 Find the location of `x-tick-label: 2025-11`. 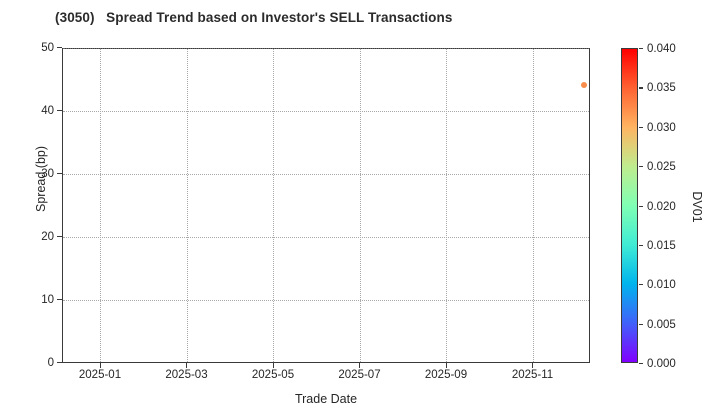

x-tick-label: 2025-11 is located at coordinates (532, 375).